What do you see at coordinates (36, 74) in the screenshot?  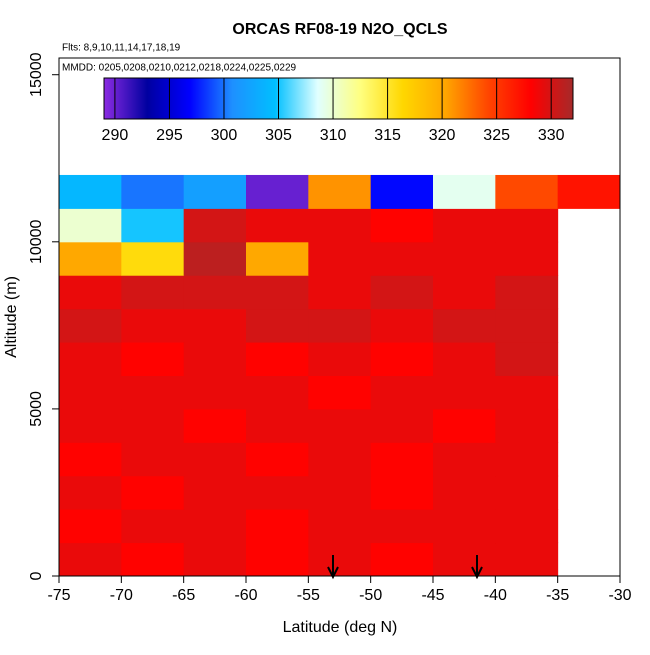 I see `y-tick-label: 15000` at bounding box center [36, 74].